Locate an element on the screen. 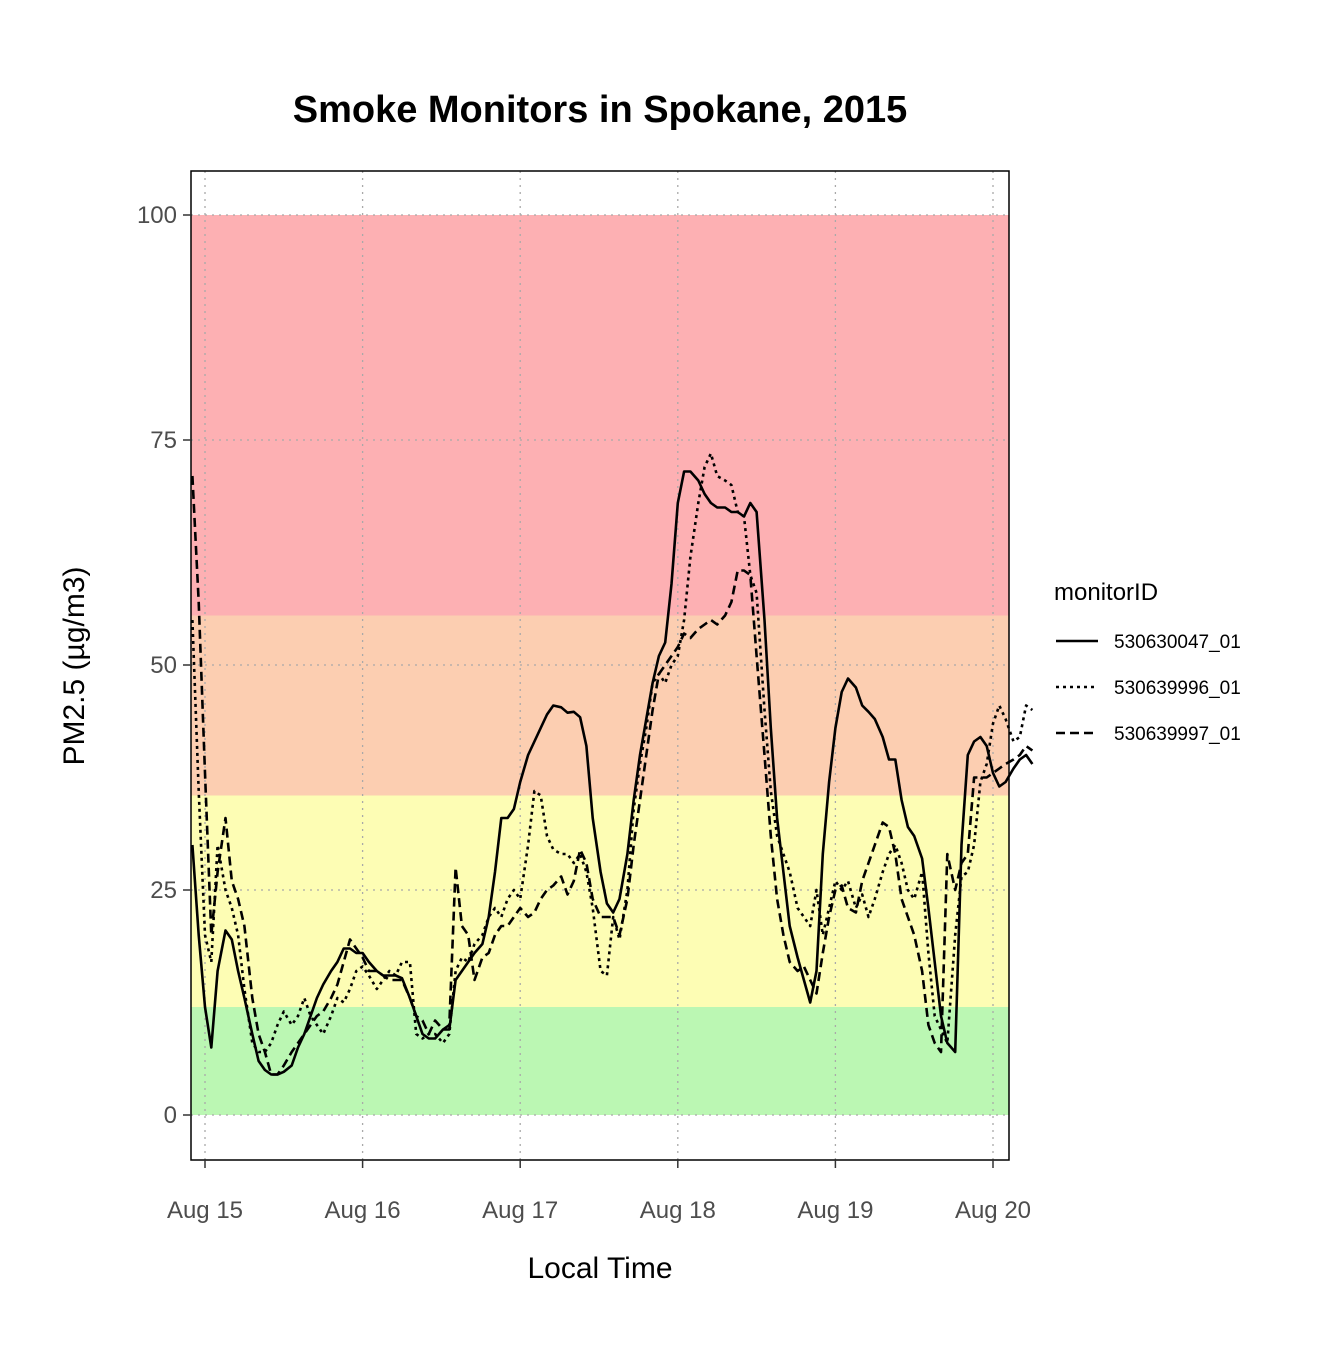 The width and height of the screenshot is (1344, 1349). x-tick-label: Aug 19 is located at coordinates (835, 1210).